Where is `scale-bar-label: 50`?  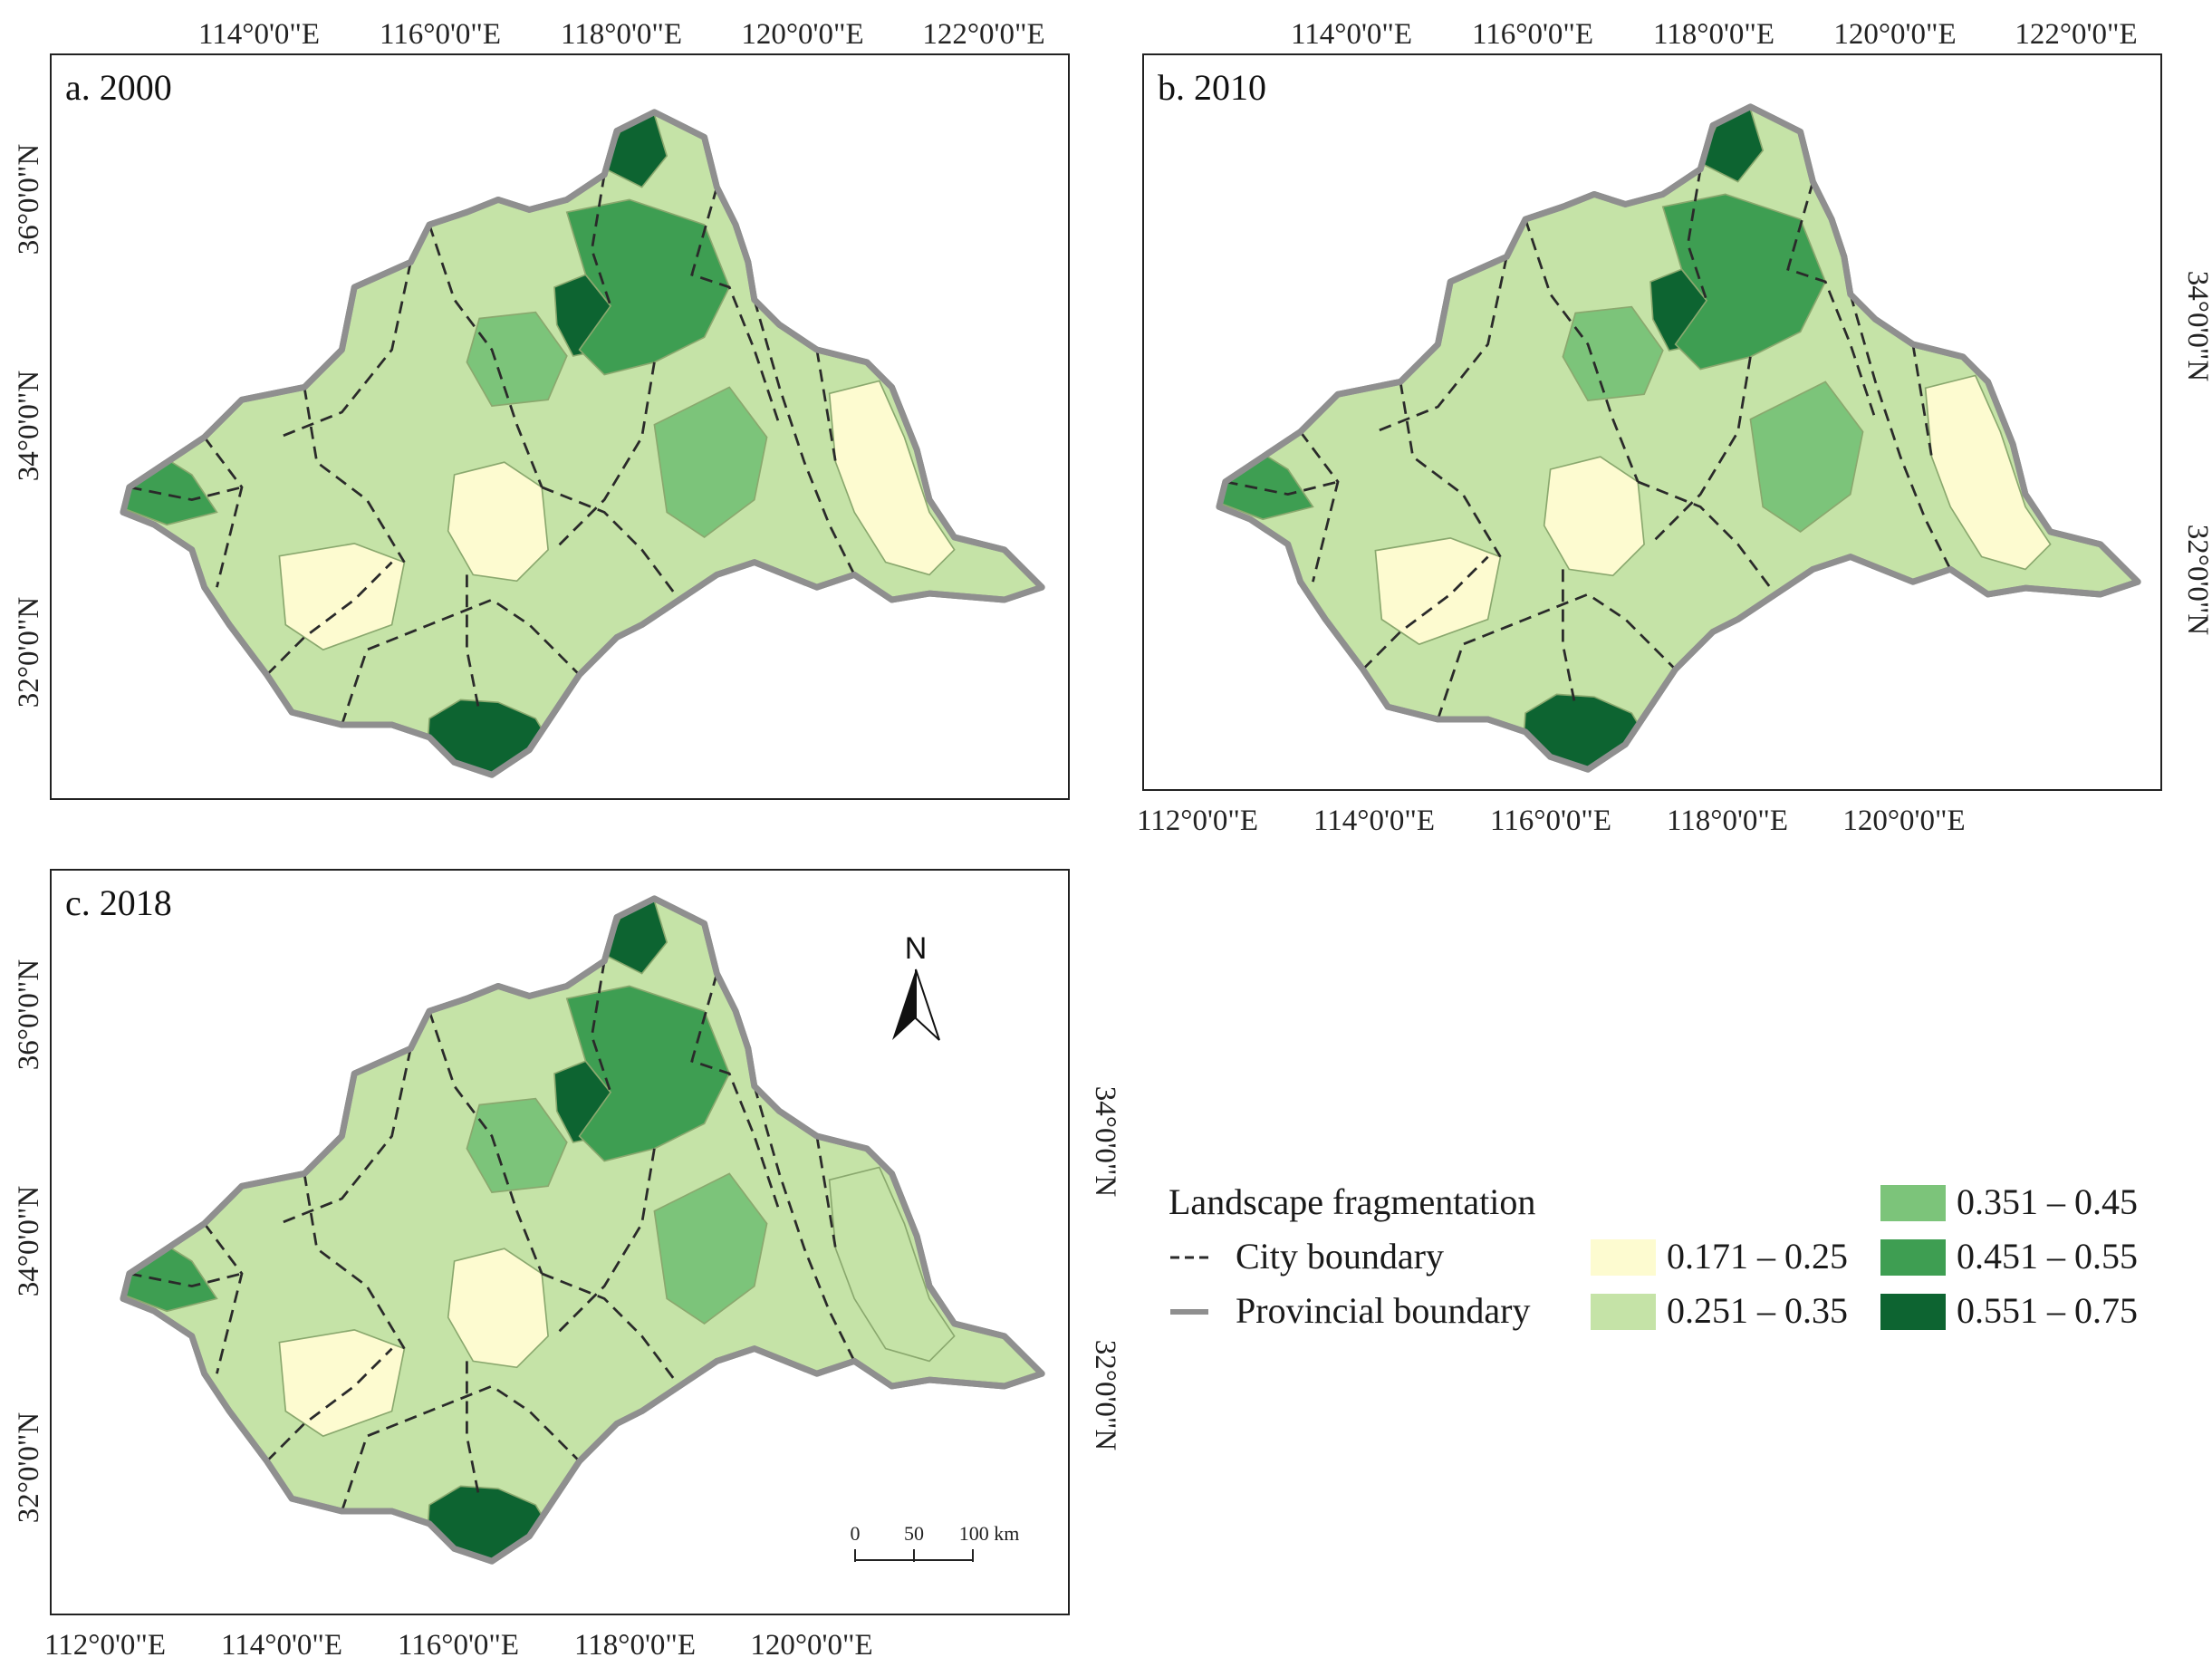
scale-bar-label: 50 is located at coordinates (914, 1533).